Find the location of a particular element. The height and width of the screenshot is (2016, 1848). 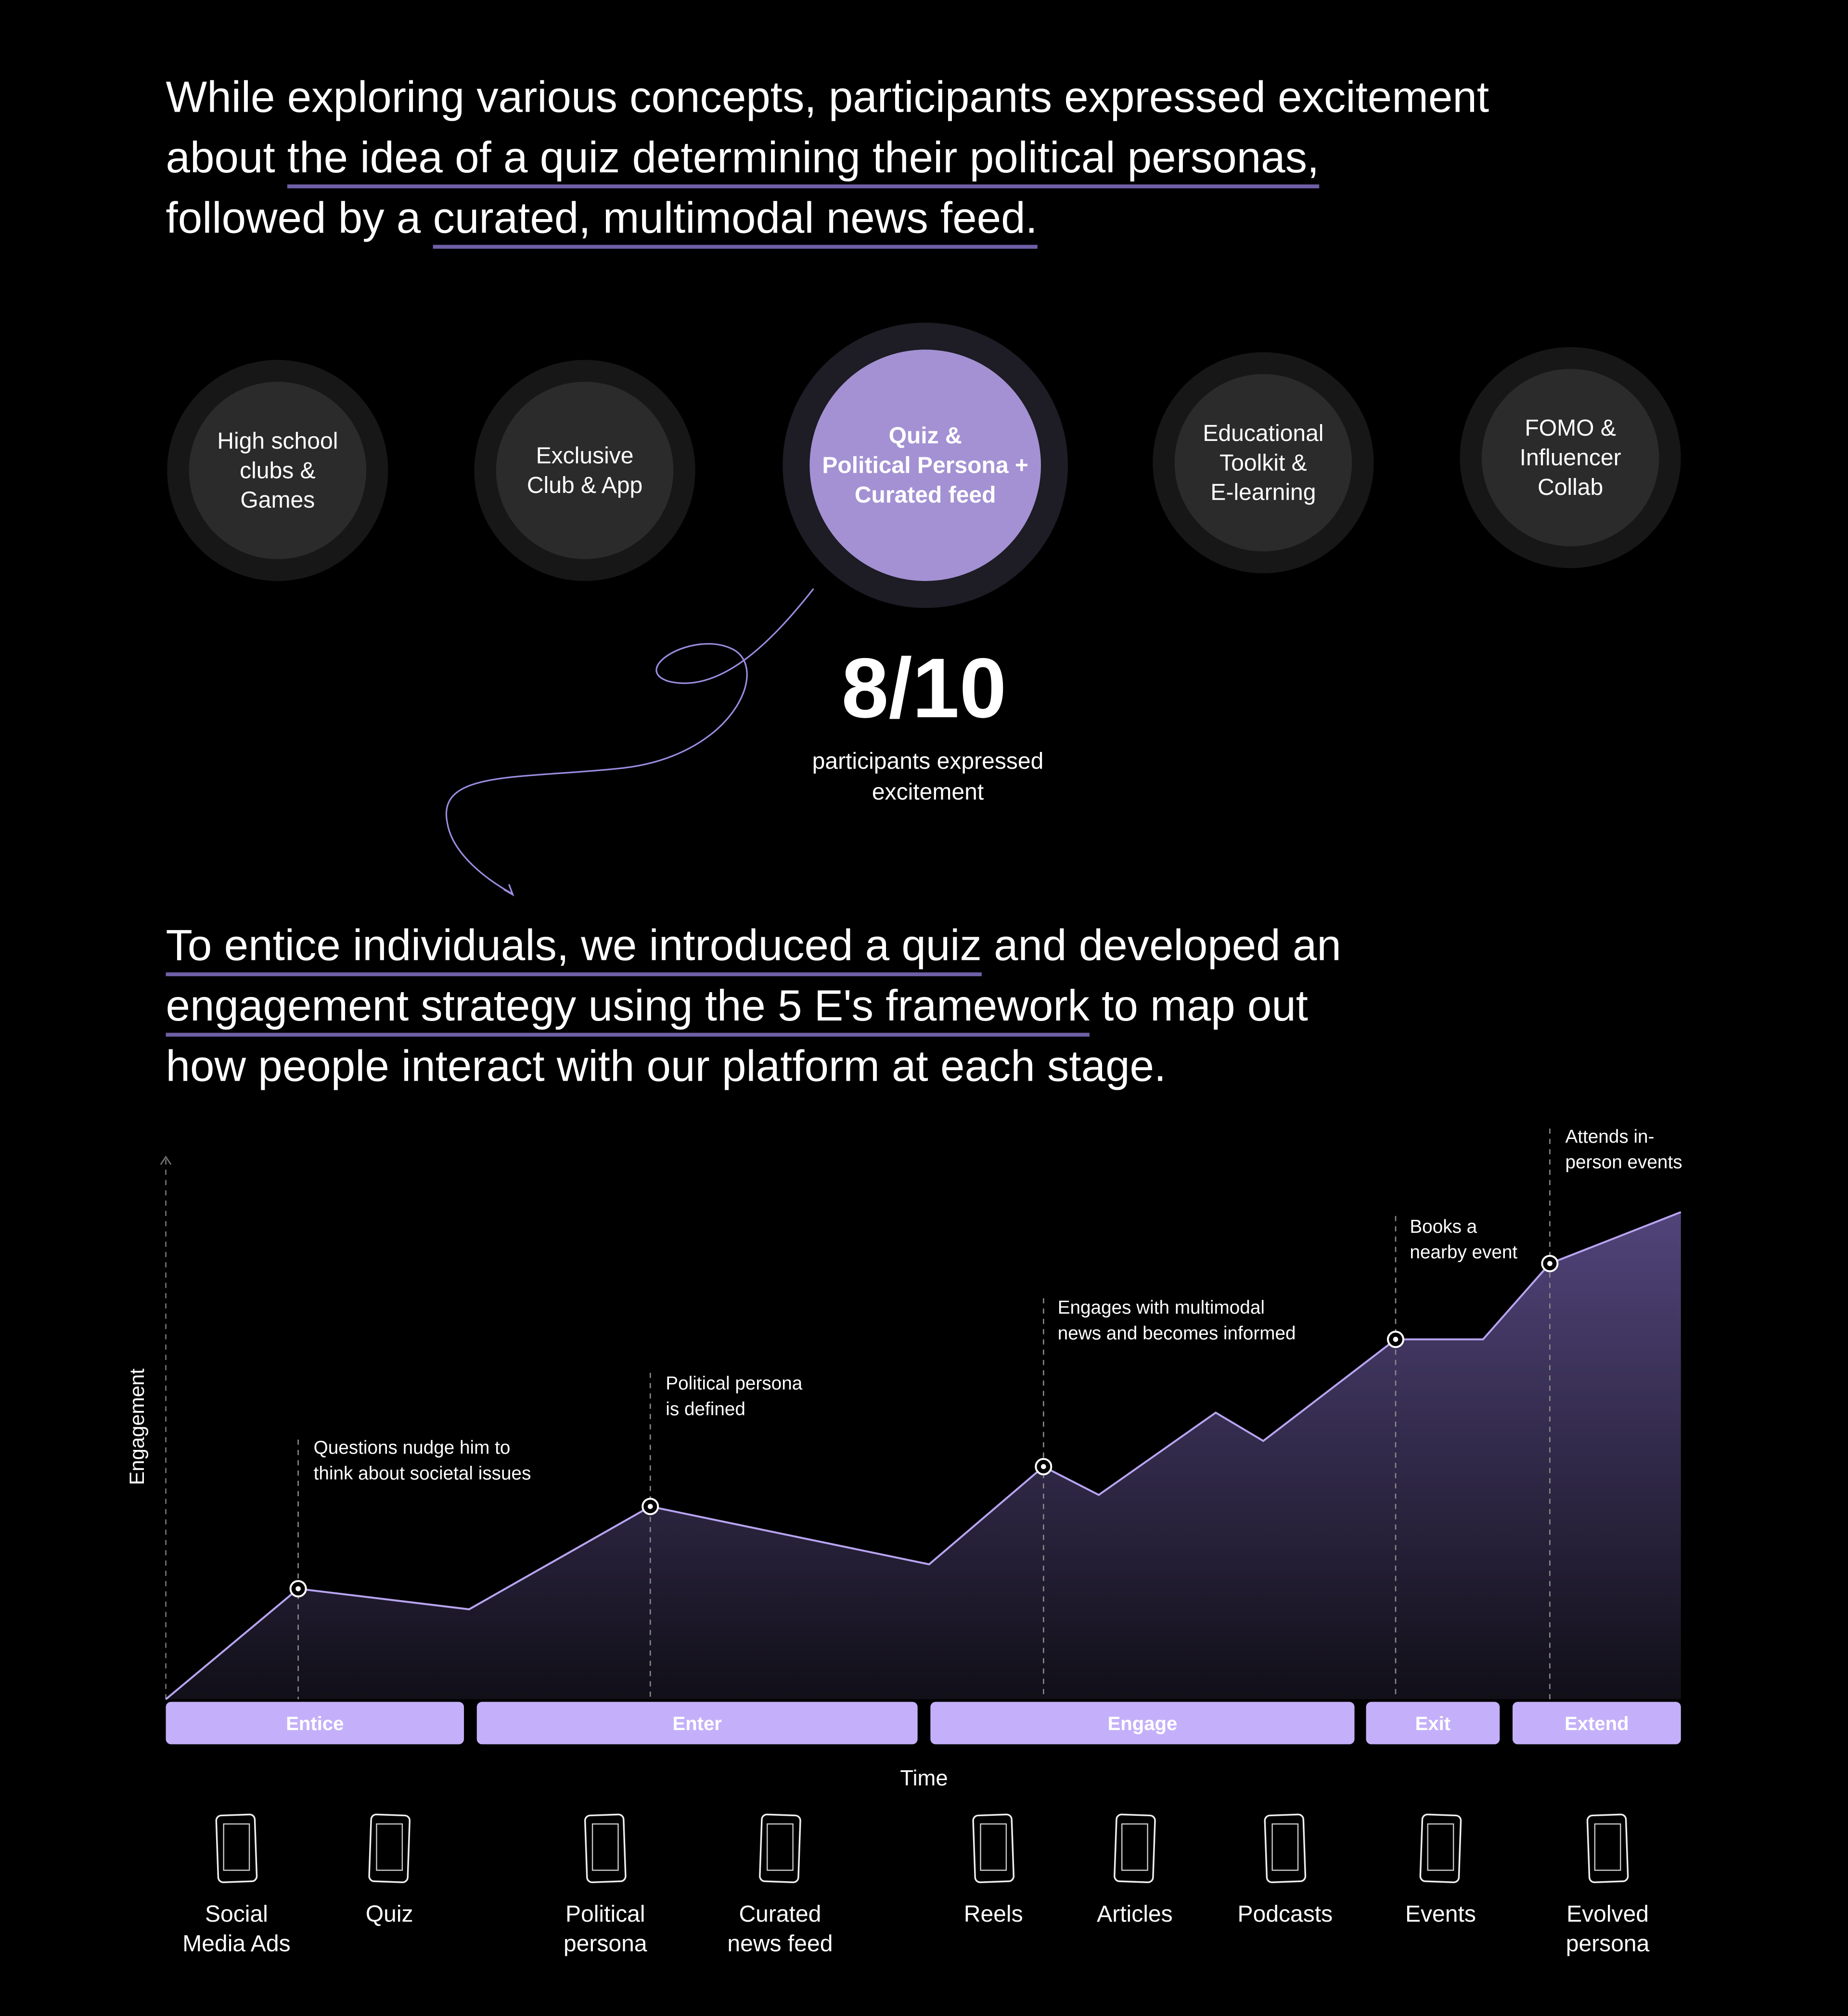

stage-label: Entice is located at coordinates (315, 1723).